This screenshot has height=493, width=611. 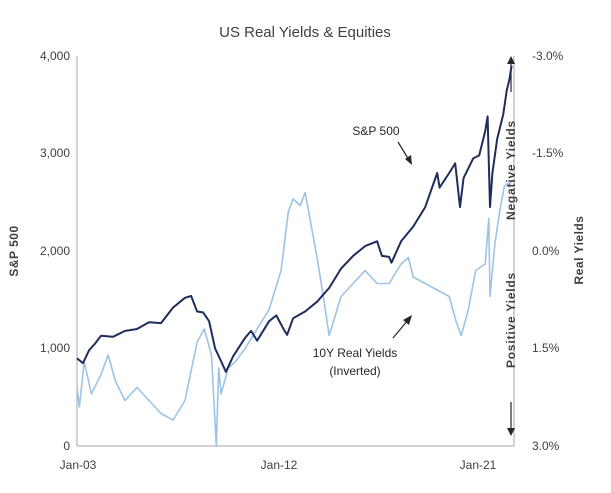 I want to click on x-tick-label: Jan-03, so click(x=78, y=465).